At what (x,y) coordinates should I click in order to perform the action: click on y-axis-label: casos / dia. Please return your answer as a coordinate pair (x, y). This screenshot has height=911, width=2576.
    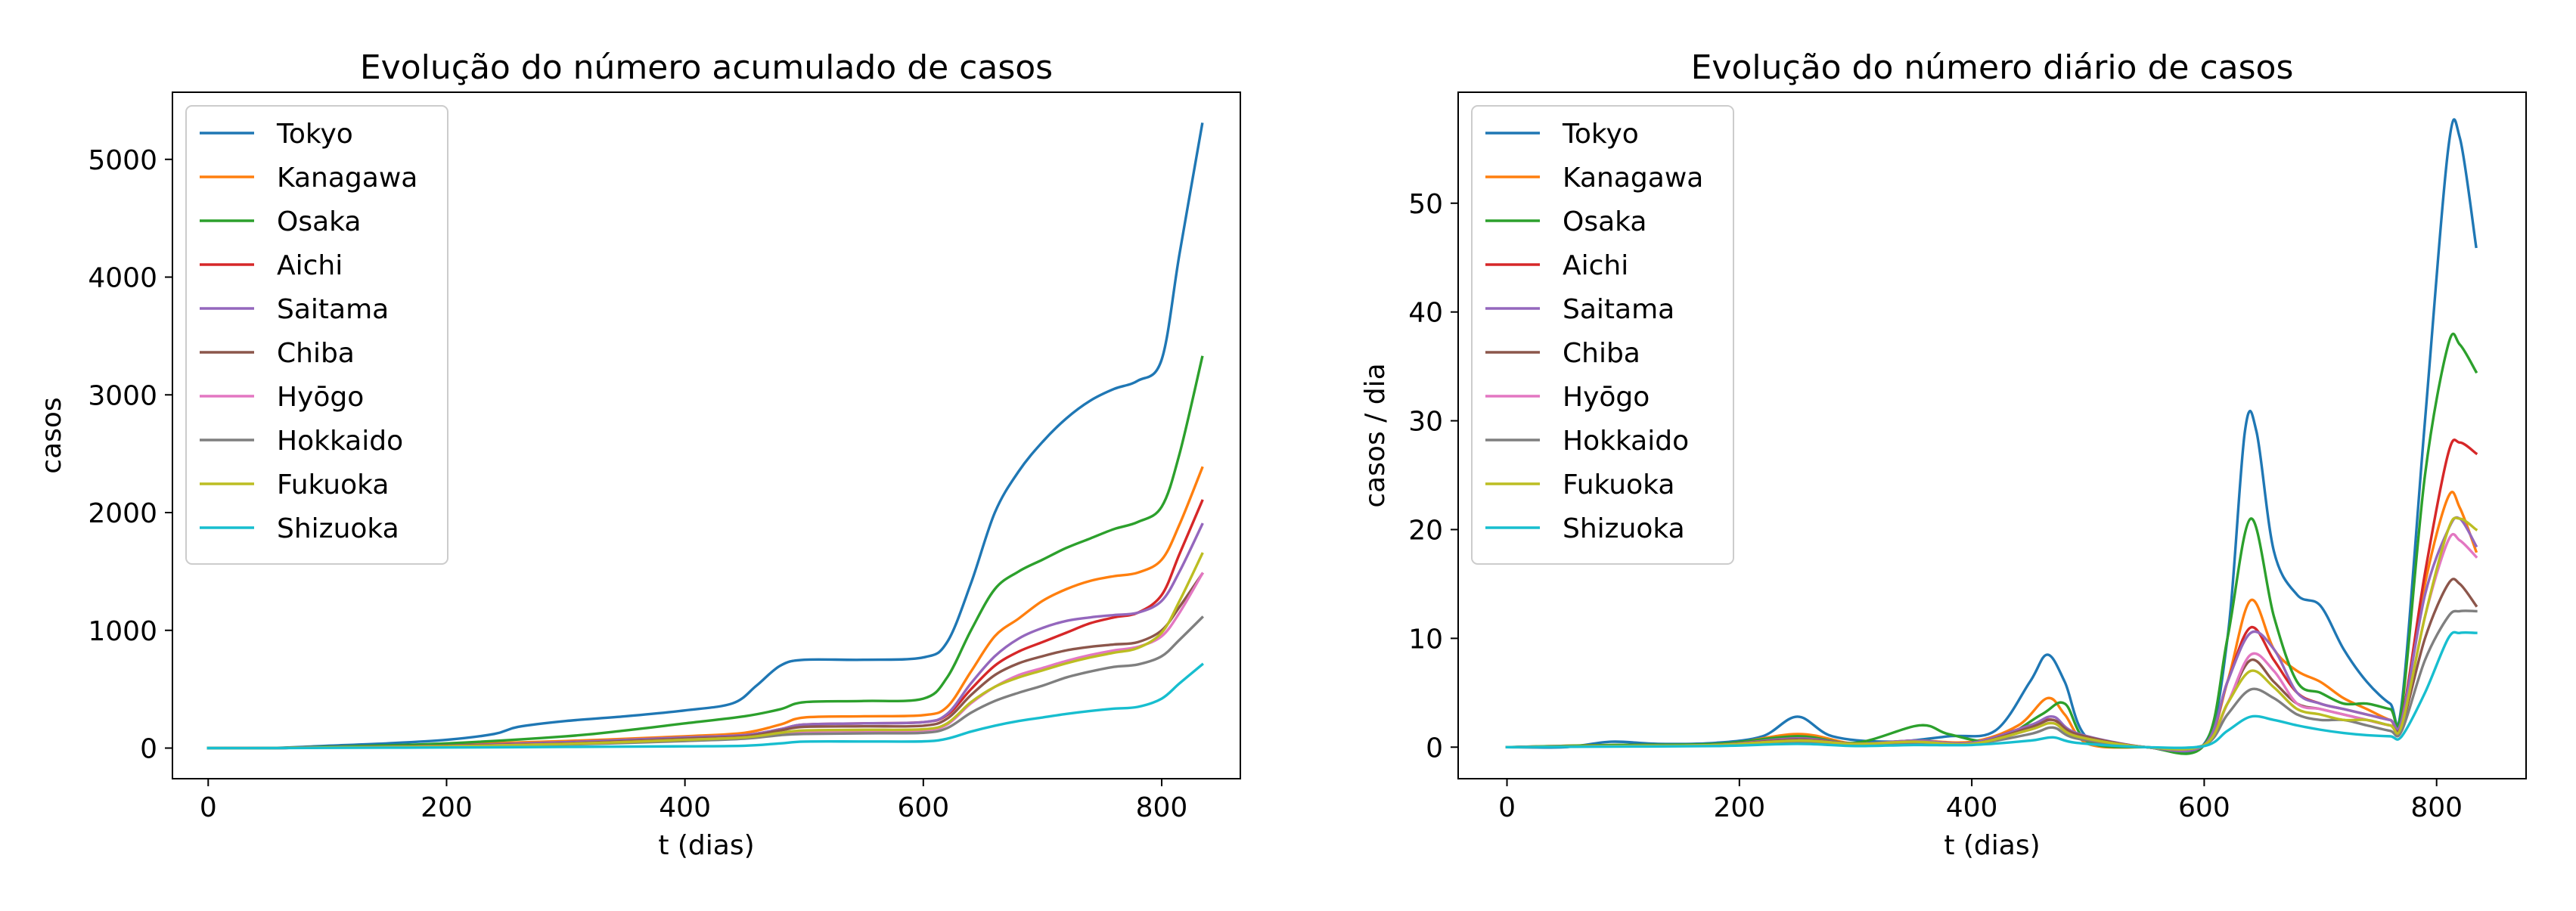
    Looking at the image, I should click on (1375, 435).